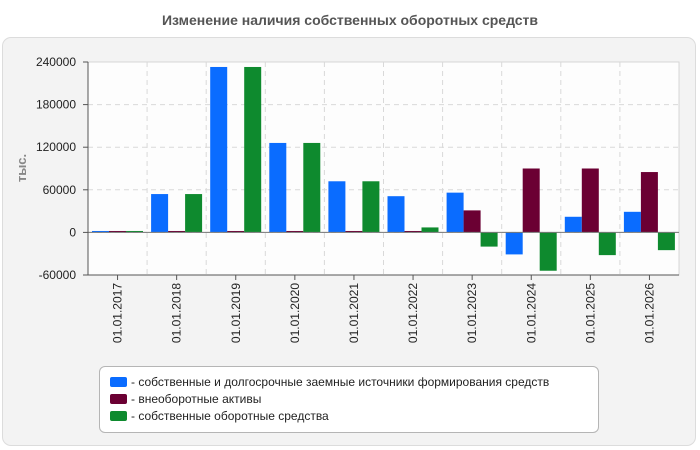 This screenshot has height=450, width=700. Describe the element at coordinates (56, 62) in the screenshot. I see `y-tick-label: 240000` at that location.